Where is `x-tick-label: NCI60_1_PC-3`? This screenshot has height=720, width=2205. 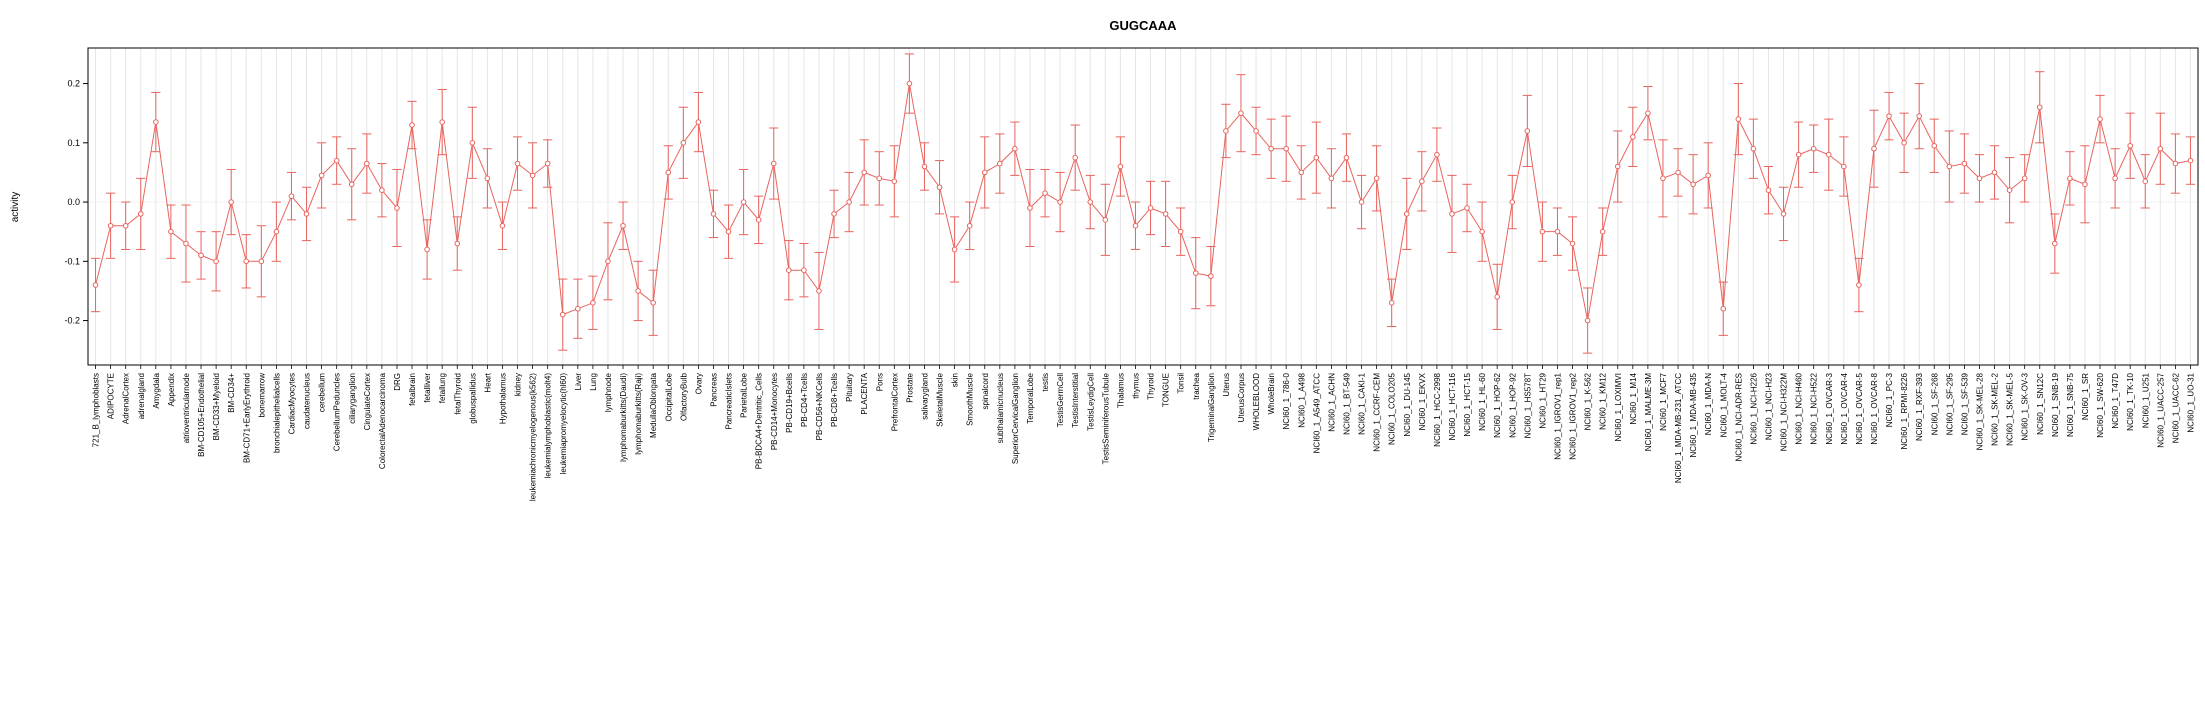 x-tick-label: NCI60_1_PC-3 is located at coordinates (1889, 399).